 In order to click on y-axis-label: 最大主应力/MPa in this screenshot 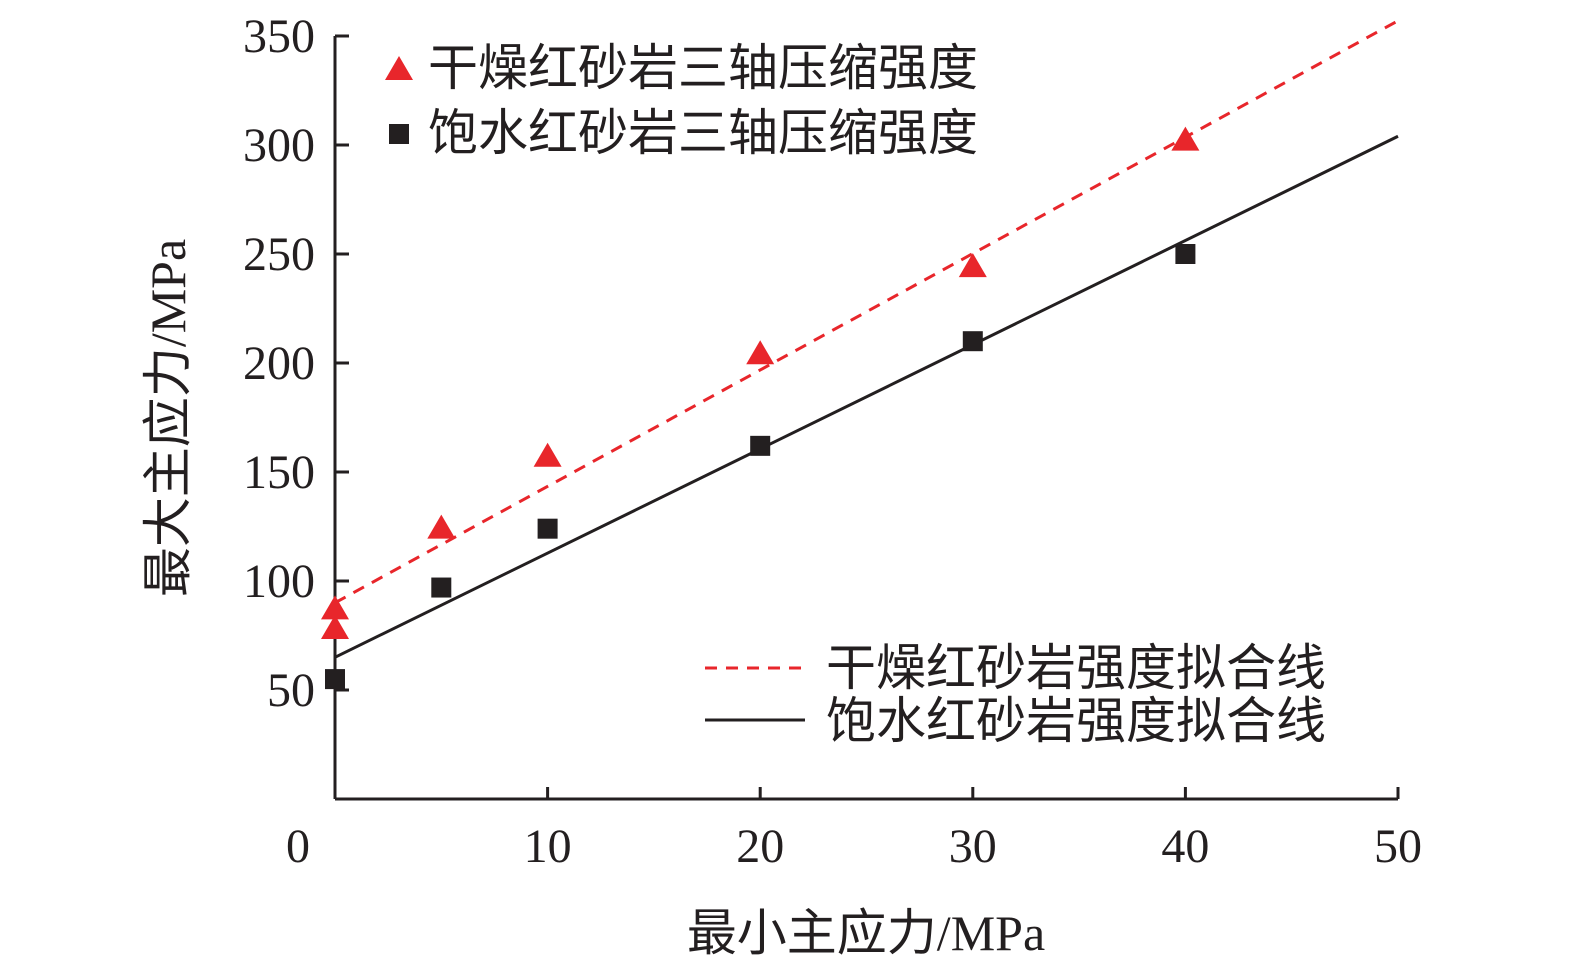, I will do `click(168, 418)`.